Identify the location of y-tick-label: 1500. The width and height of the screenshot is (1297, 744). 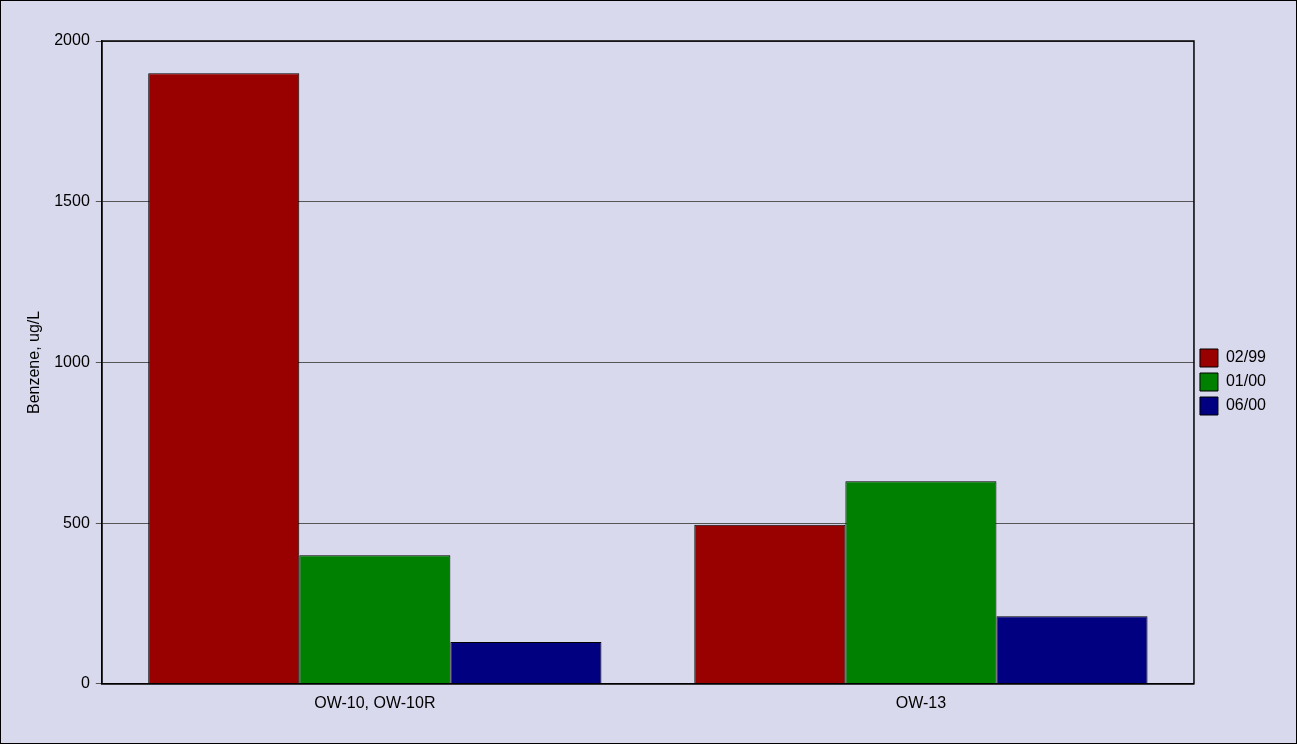
(72, 201).